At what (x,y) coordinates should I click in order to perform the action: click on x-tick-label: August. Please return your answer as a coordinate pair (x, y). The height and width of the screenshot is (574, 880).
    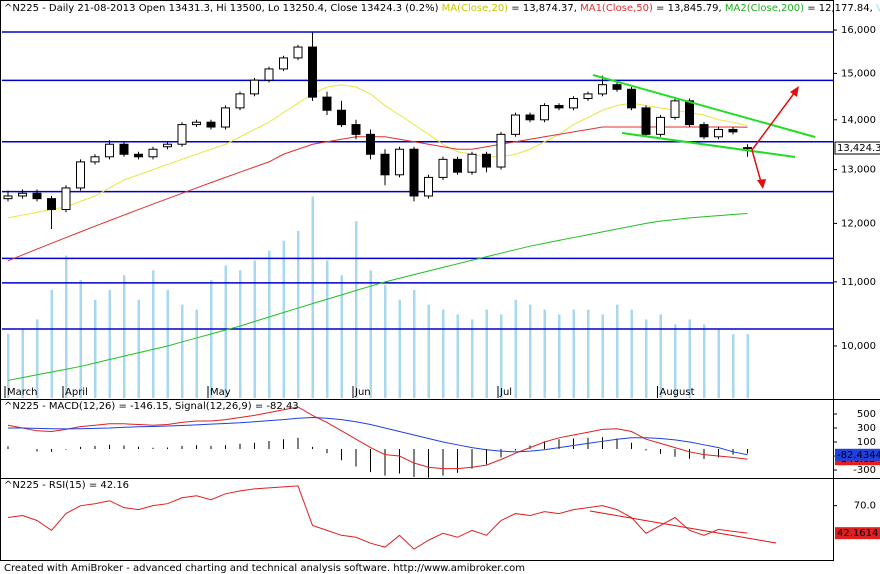
    Looking at the image, I should click on (677, 392).